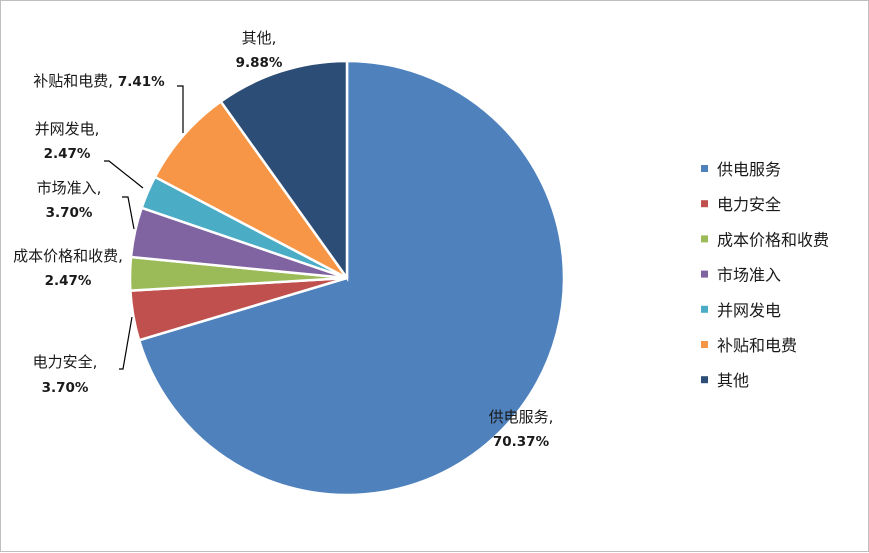 This screenshot has height=553, width=869. What do you see at coordinates (773, 239) in the screenshot?
I see `legend-label-2: 成本价格和收费` at bounding box center [773, 239].